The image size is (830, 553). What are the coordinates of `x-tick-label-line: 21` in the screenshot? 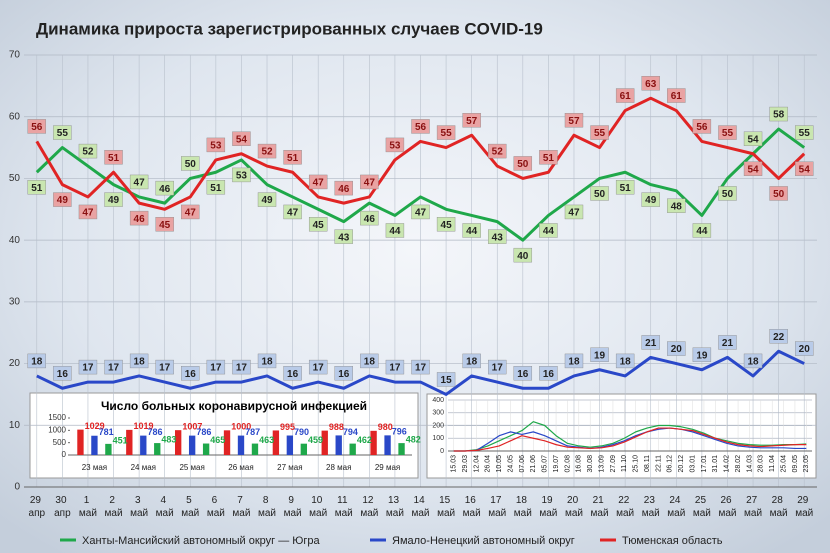 It's located at (600, 500).